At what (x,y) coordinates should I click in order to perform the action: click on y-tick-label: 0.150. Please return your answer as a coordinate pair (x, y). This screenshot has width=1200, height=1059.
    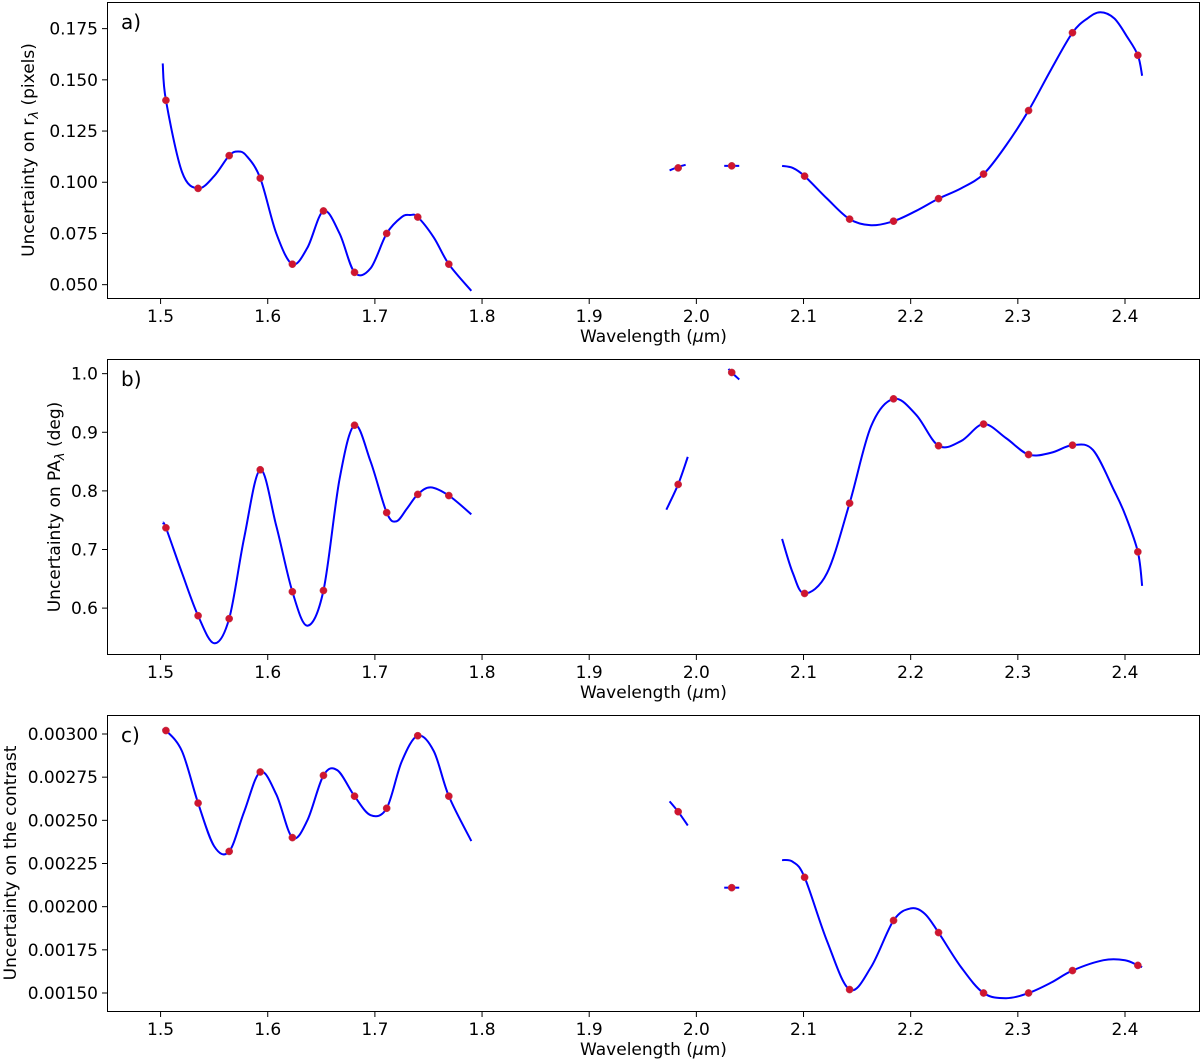
    Looking at the image, I should click on (73, 81).